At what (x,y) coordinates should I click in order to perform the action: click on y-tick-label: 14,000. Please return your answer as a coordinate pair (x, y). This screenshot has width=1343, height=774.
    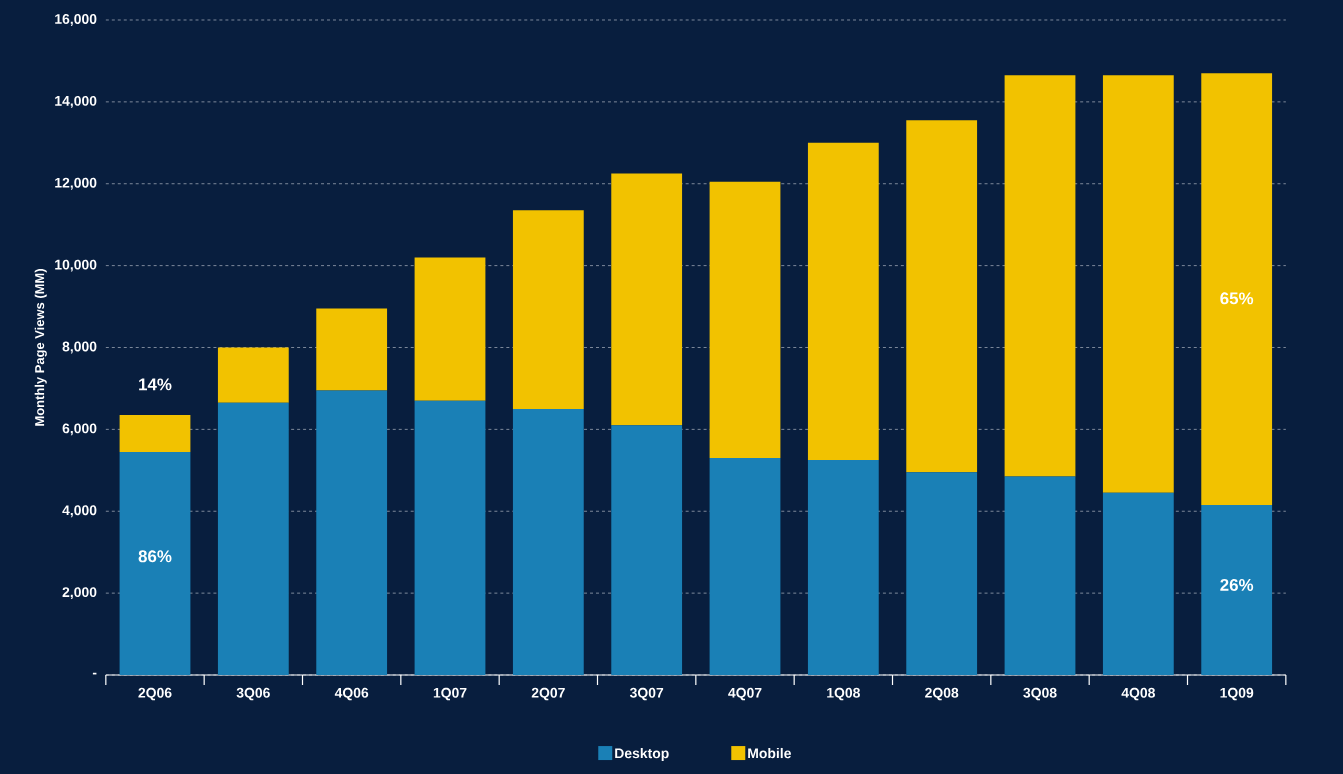
    Looking at the image, I should click on (76, 101).